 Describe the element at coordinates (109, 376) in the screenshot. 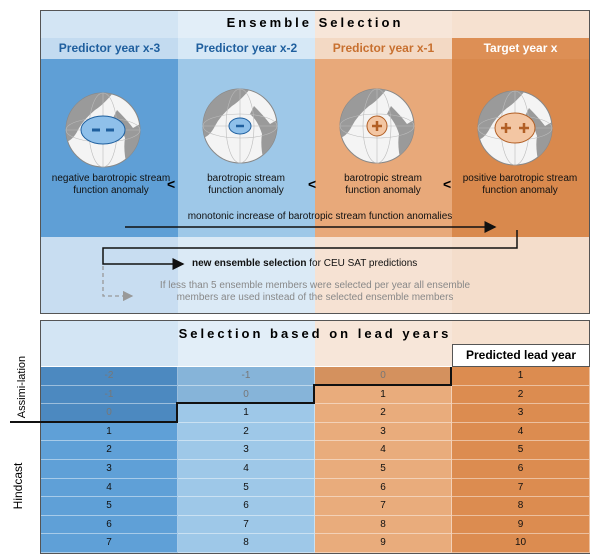

I see `table-cell: -2` at that location.